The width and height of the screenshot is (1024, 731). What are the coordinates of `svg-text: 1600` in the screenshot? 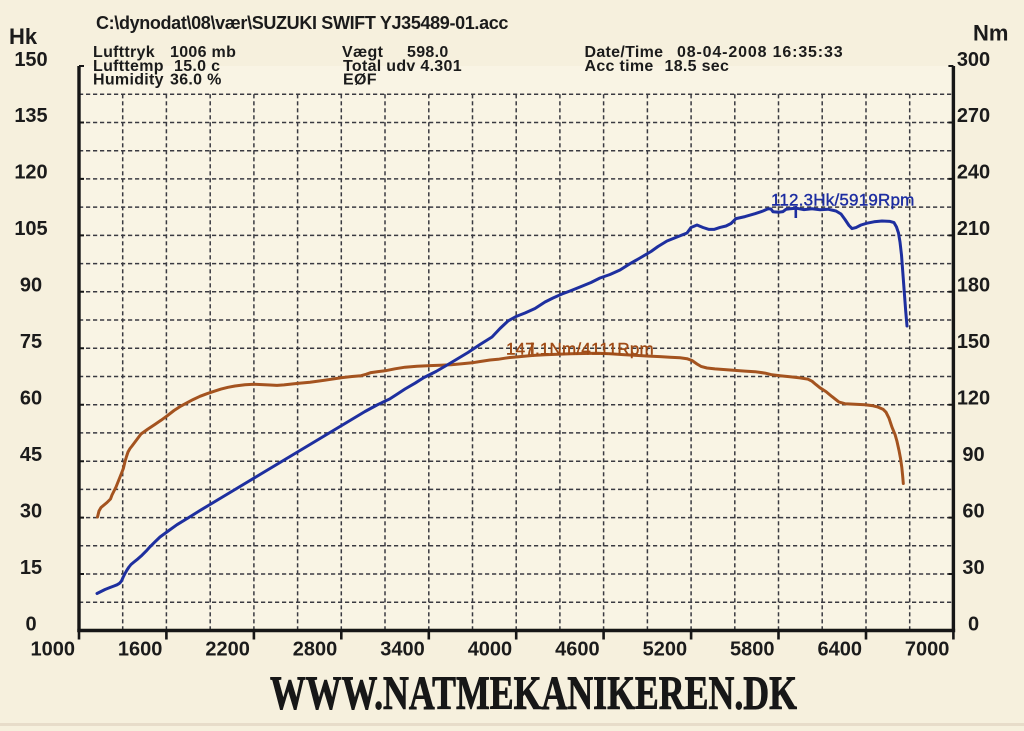 It's located at (140, 650).